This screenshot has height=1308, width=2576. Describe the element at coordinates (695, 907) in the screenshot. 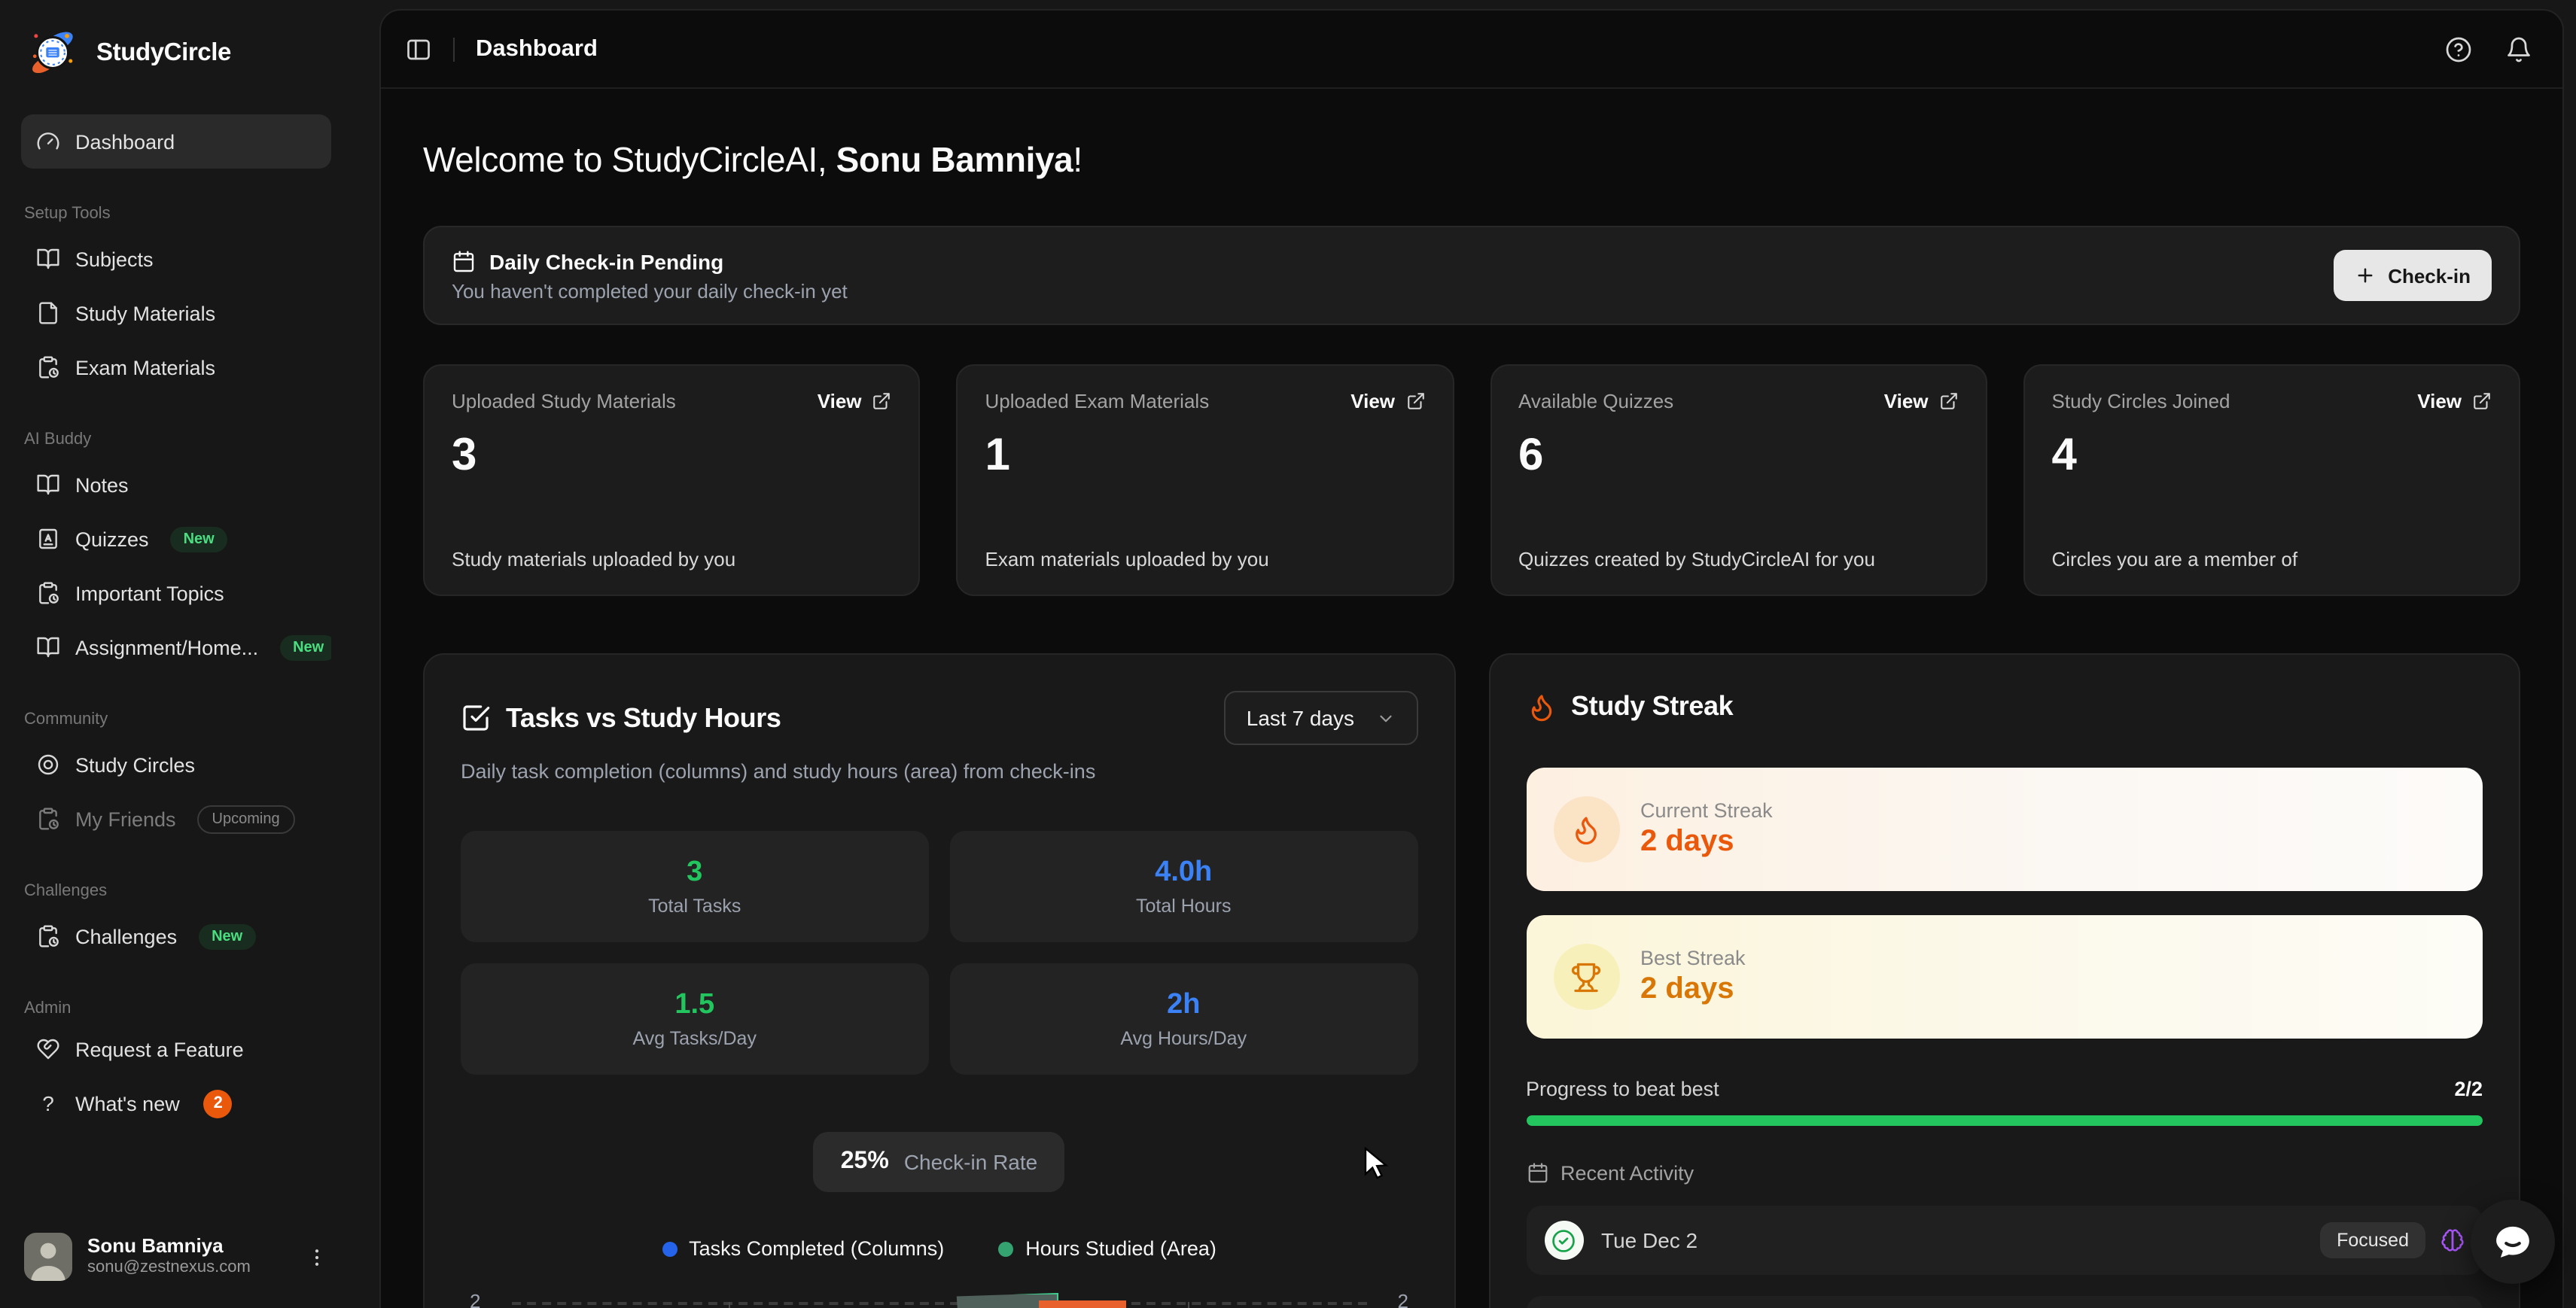

I see `tile-label: Total Tasks` at that location.